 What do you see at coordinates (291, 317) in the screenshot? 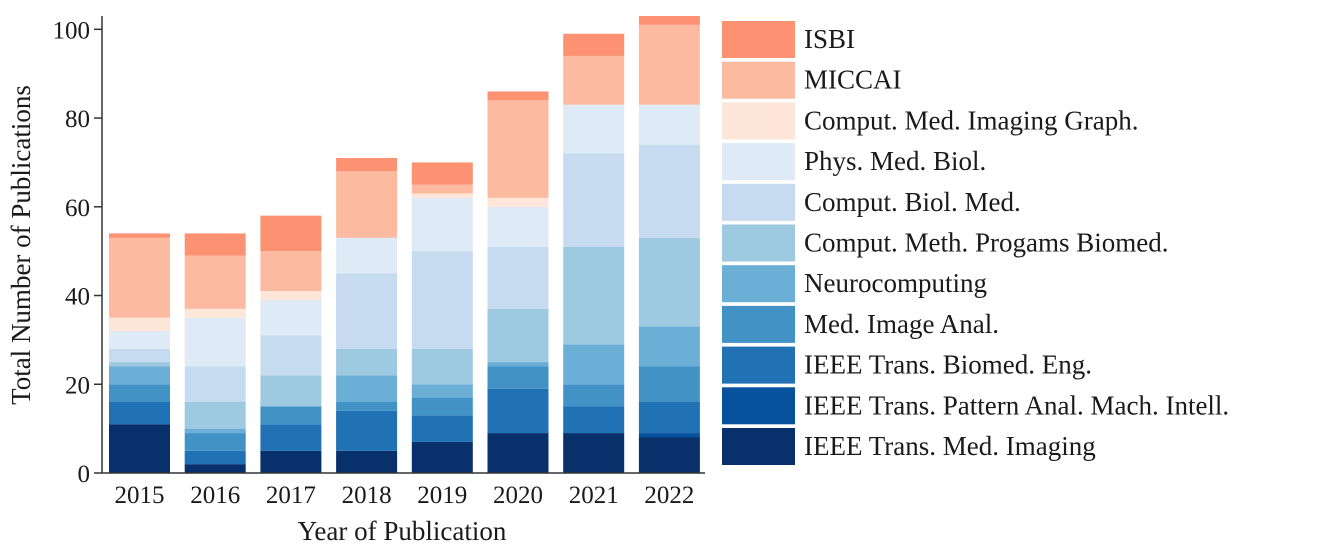
I see `bar-segment-2017-phys-med-biol` at bounding box center [291, 317].